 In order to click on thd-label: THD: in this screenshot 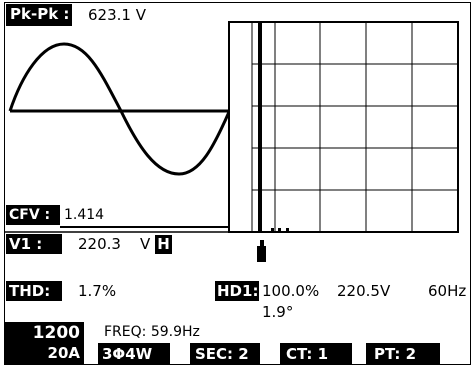, I will do `click(34, 291)`.